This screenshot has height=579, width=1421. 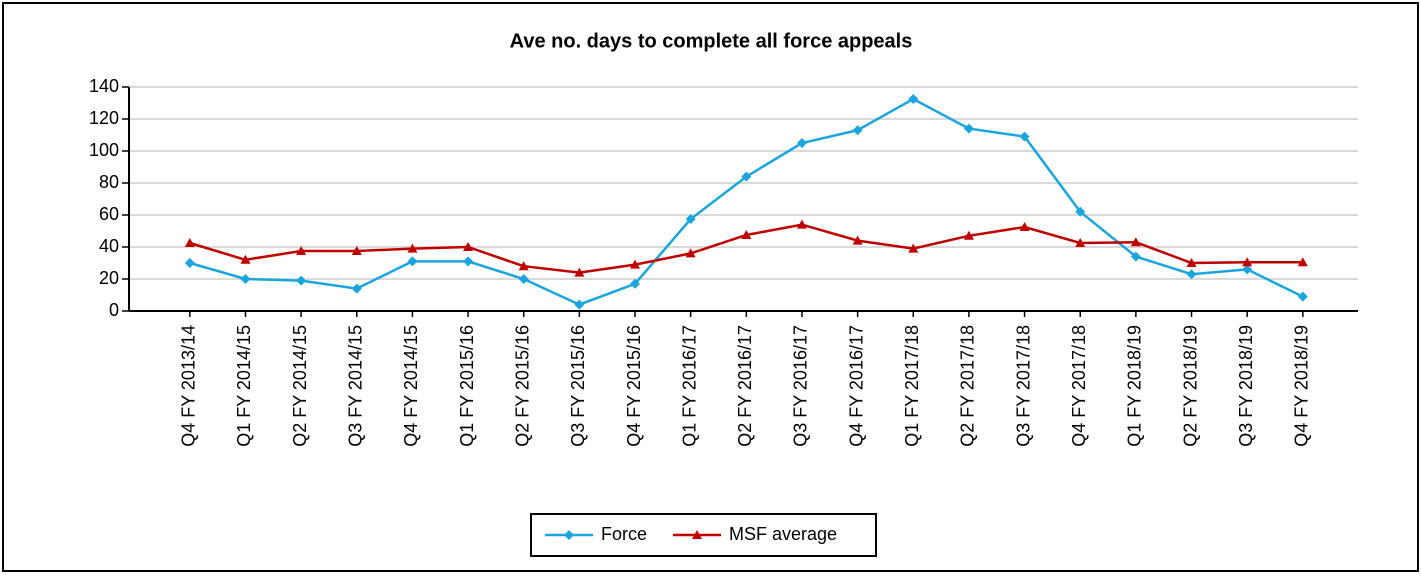 What do you see at coordinates (578, 386) in the screenshot?
I see `x-tick-label: Q3 FY 2015/16` at bounding box center [578, 386].